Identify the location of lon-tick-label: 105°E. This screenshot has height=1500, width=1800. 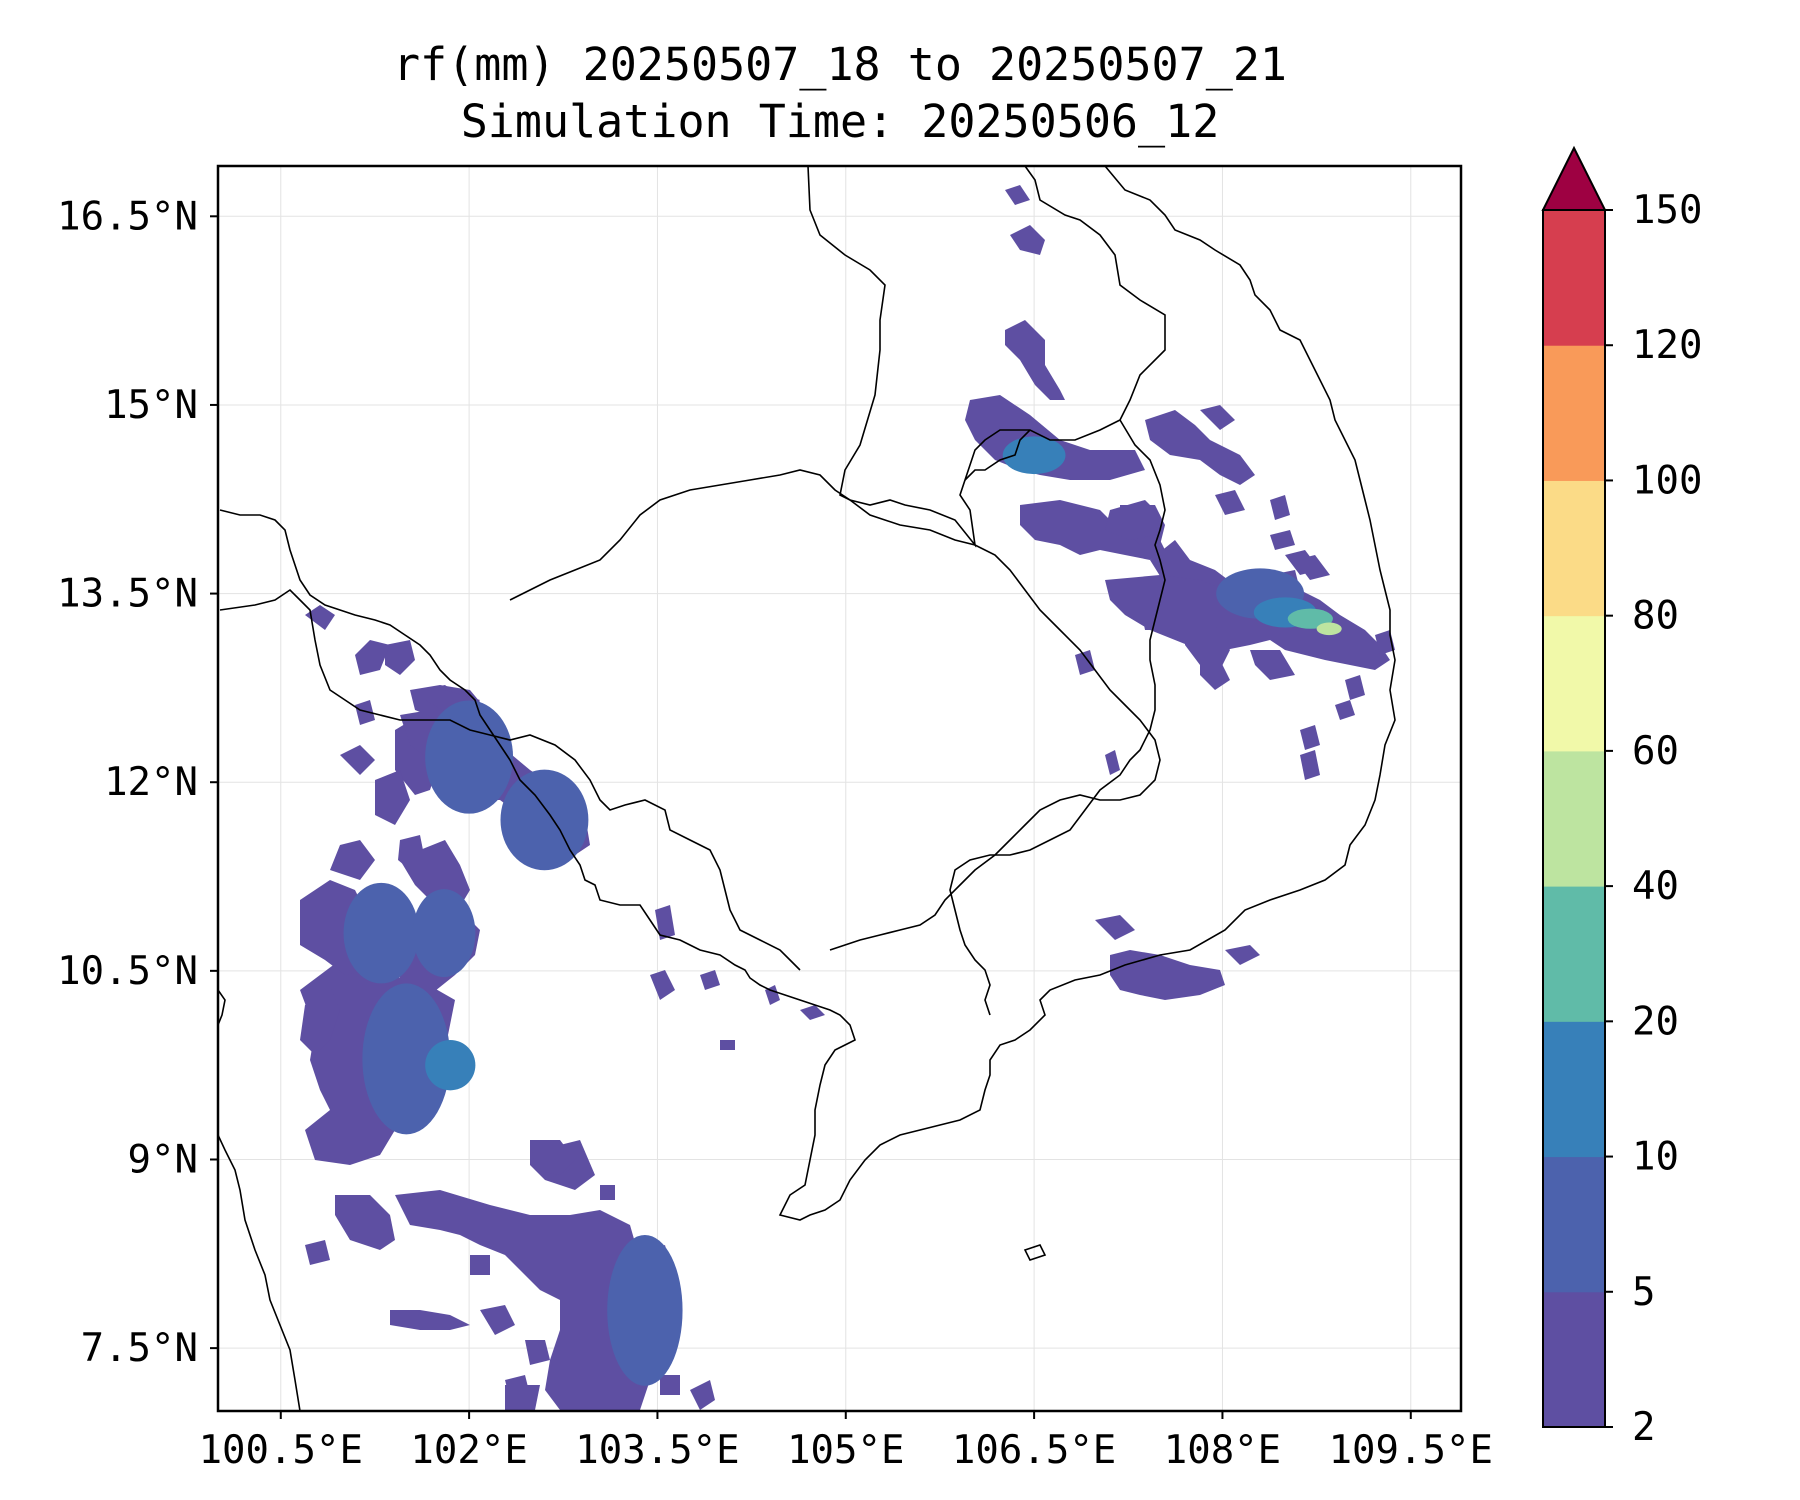
(845, 1450).